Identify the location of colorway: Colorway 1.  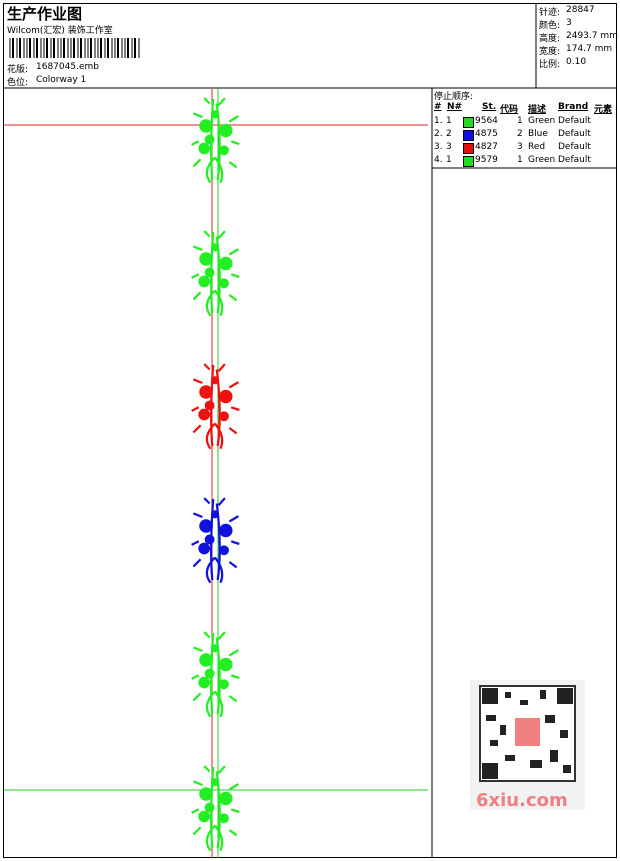
(61, 80).